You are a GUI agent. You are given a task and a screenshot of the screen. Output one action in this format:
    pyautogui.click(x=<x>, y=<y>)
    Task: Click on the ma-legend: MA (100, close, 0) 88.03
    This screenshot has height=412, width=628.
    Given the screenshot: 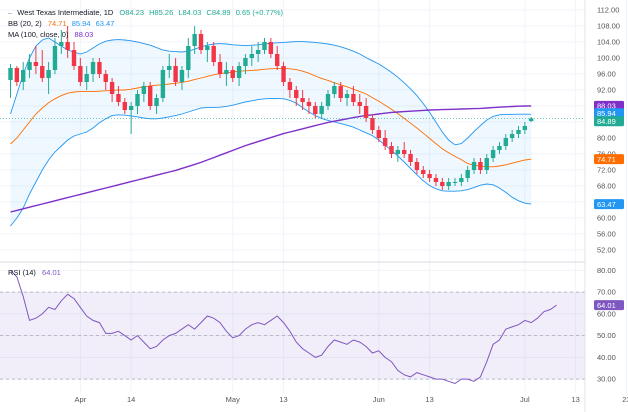 What is the action you would take?
    pyautogui.click(x=50, y=34)
    